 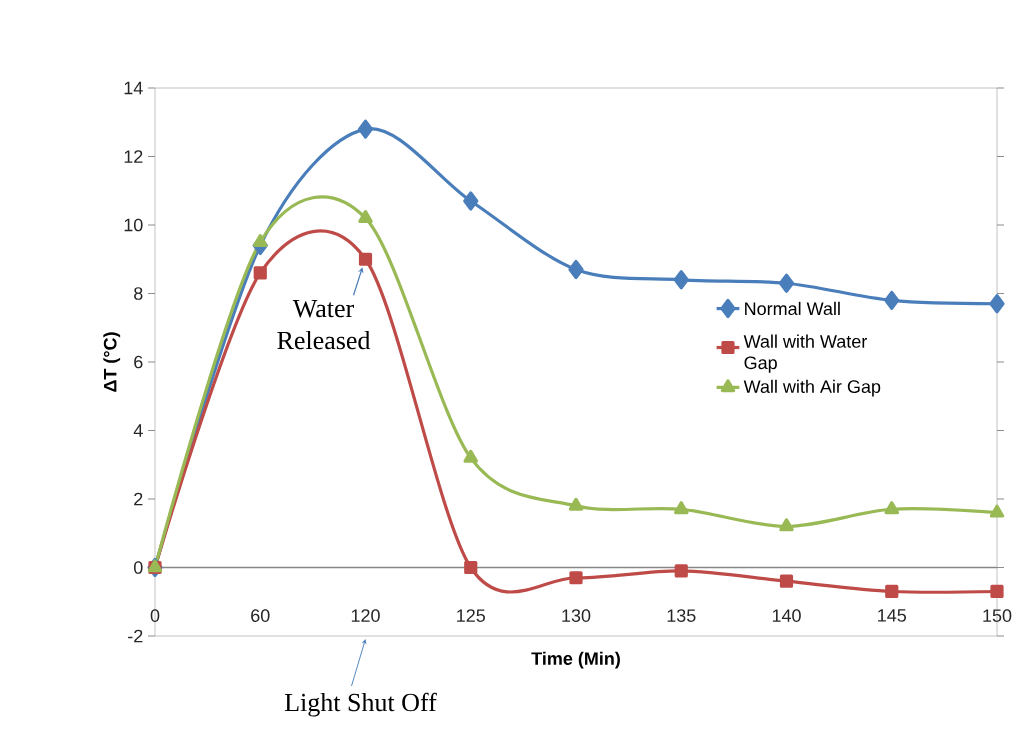 I want to click on x-tick-label: 125, so click(x=471, y=615).